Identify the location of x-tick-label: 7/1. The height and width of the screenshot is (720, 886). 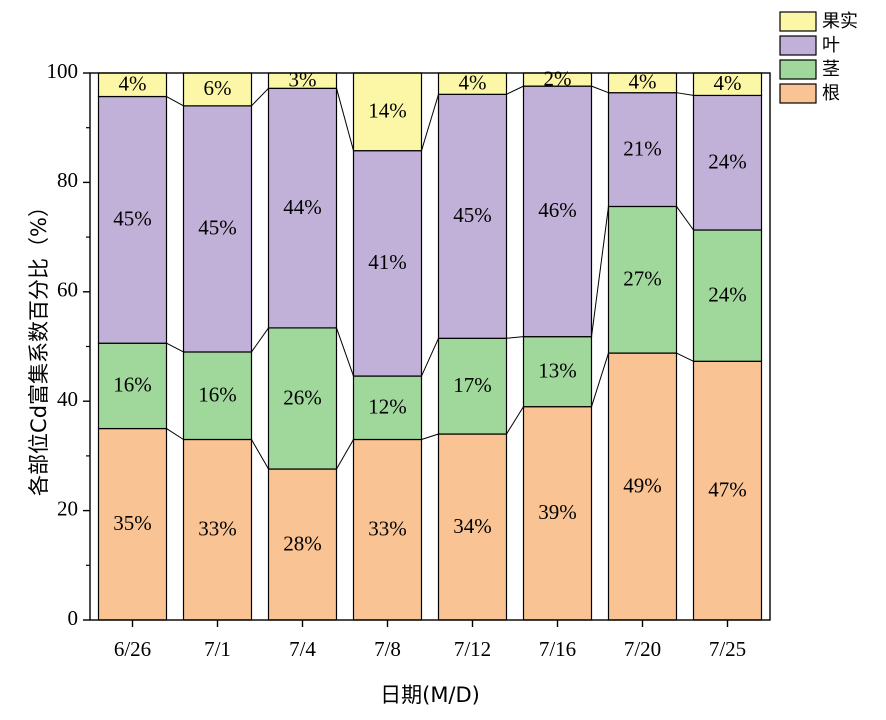
(217, 649).